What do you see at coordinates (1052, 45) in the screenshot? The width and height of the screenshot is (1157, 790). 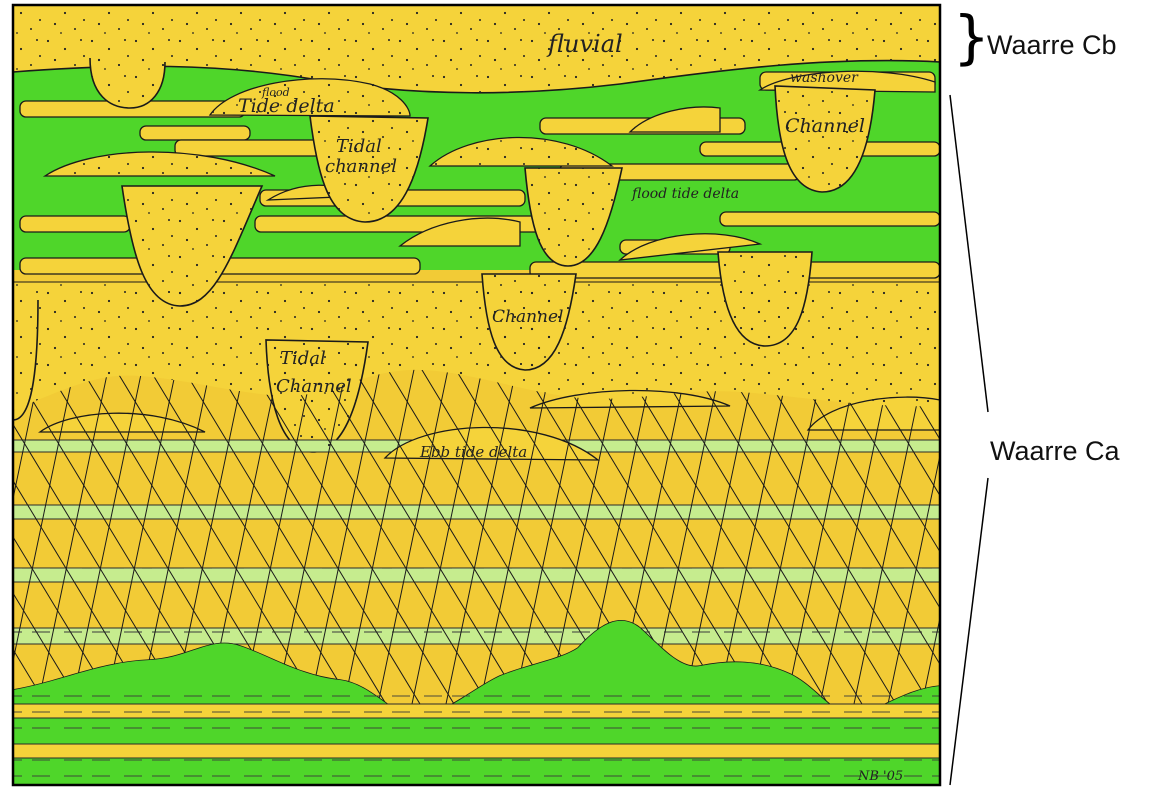 I see `unit-label-upper: Waarre Cb` at bounding box center [1052, 45].